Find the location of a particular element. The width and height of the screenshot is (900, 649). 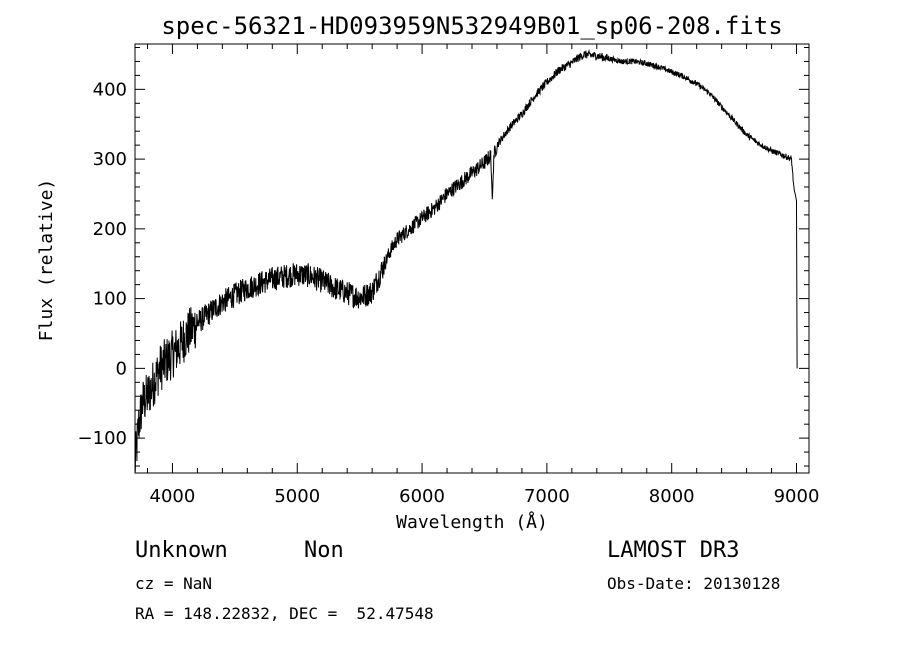

y-tick-label: 400 is located at coordinates (110, 89).